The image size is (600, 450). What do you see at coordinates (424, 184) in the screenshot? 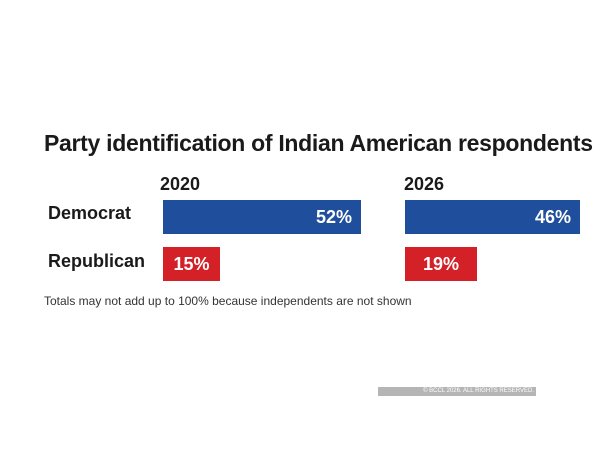
I see `panel-year-2026: 2026` at bounding box center [424, 184].